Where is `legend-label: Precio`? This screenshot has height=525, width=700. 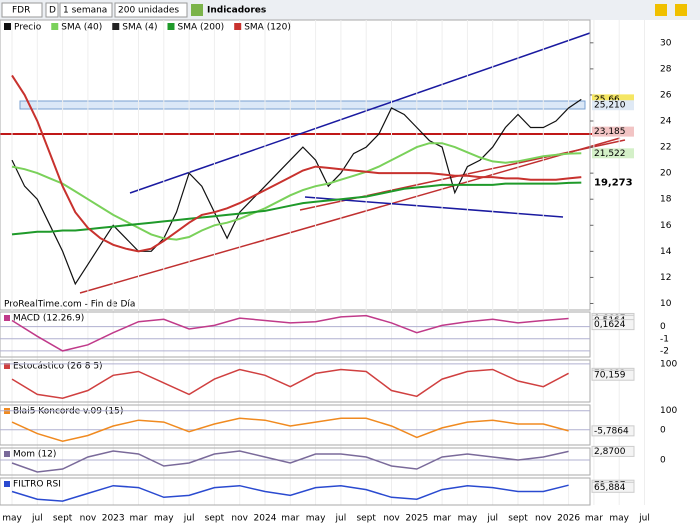
legend-label: Precio is located at coordinates (28, 28).